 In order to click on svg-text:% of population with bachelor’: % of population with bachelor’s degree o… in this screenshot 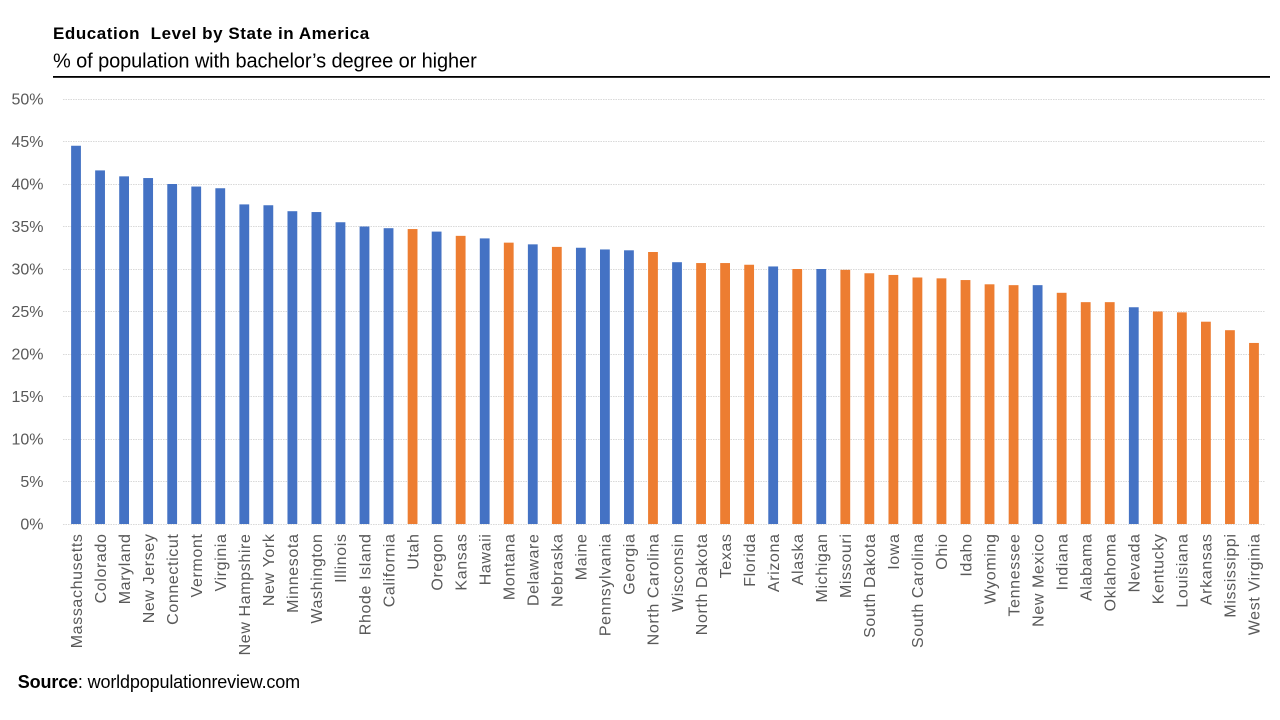, I will do `click(265, 62)`.